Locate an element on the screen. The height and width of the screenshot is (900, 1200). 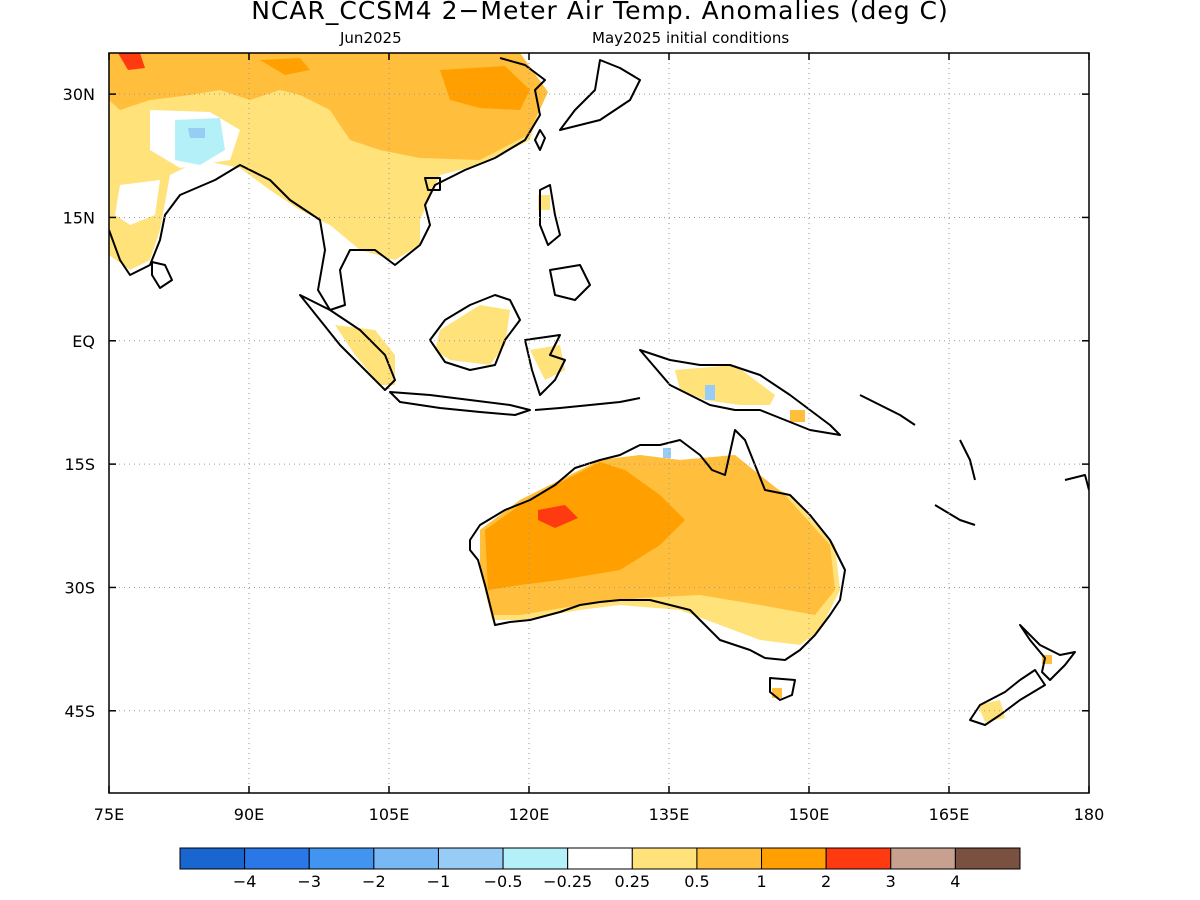
lat-tick-label: 30S is located at coordinates (79, 587).